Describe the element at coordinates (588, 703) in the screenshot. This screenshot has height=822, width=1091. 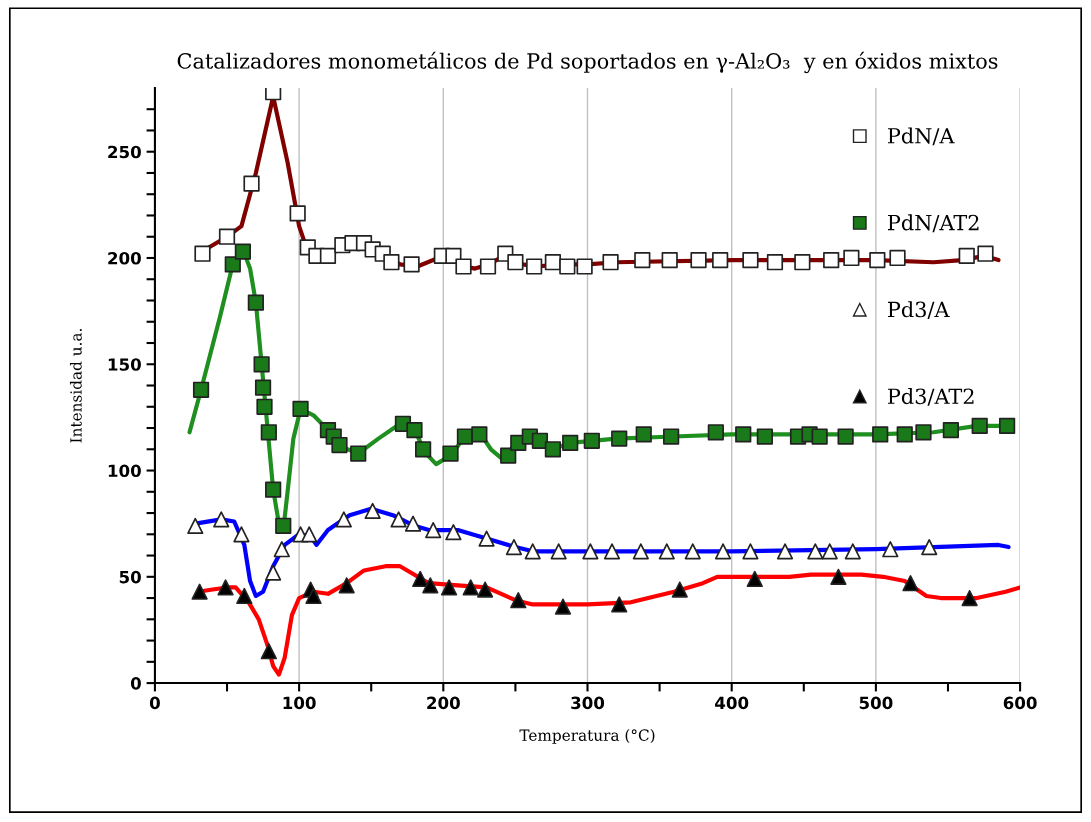
I see `x-tick-label: 300` at that location.